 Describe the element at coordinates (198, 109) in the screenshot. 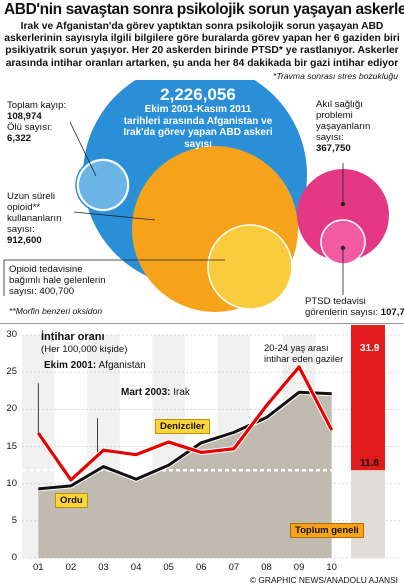

I see `total-soldiers-desc: Ekim 2001-Kasım 2011` at that location.